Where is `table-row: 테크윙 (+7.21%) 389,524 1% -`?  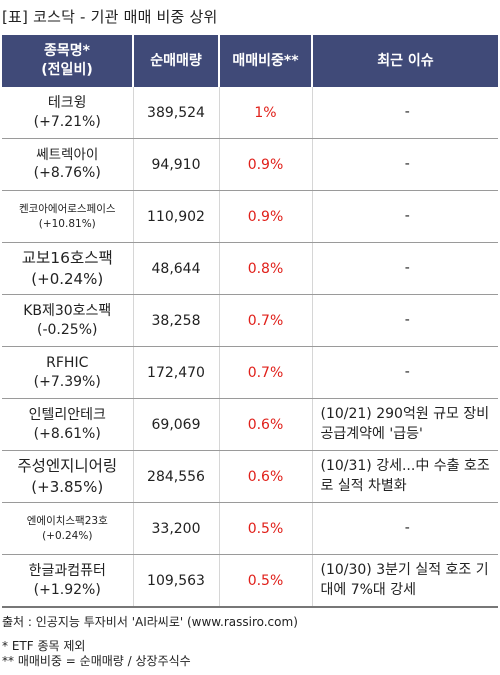 table-row: 테크윙 (+7.21%) 389,524 1% - is located at coordinates (250, 113).